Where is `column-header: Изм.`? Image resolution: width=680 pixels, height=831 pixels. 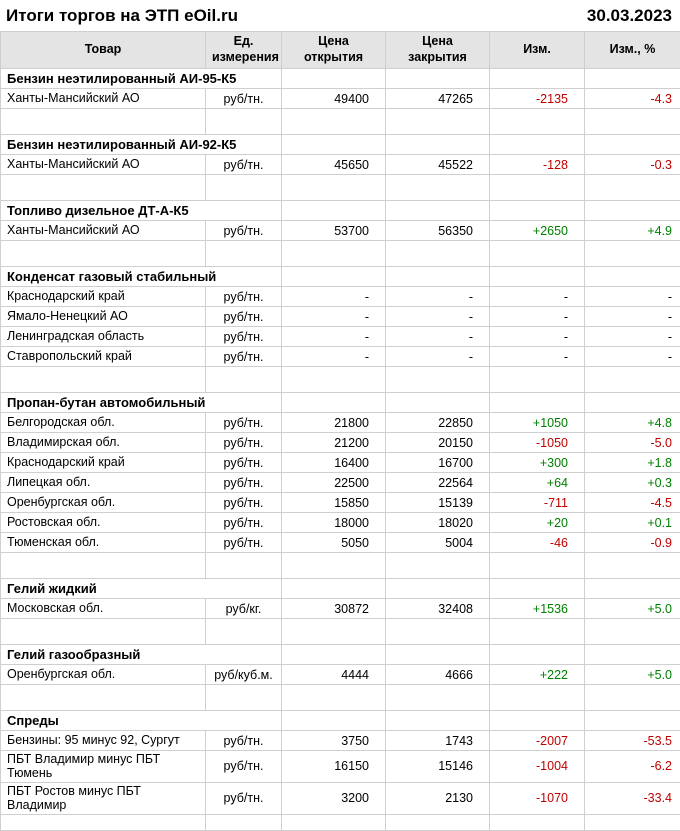
column-header: Изм. is located at coordinates (537, 50).